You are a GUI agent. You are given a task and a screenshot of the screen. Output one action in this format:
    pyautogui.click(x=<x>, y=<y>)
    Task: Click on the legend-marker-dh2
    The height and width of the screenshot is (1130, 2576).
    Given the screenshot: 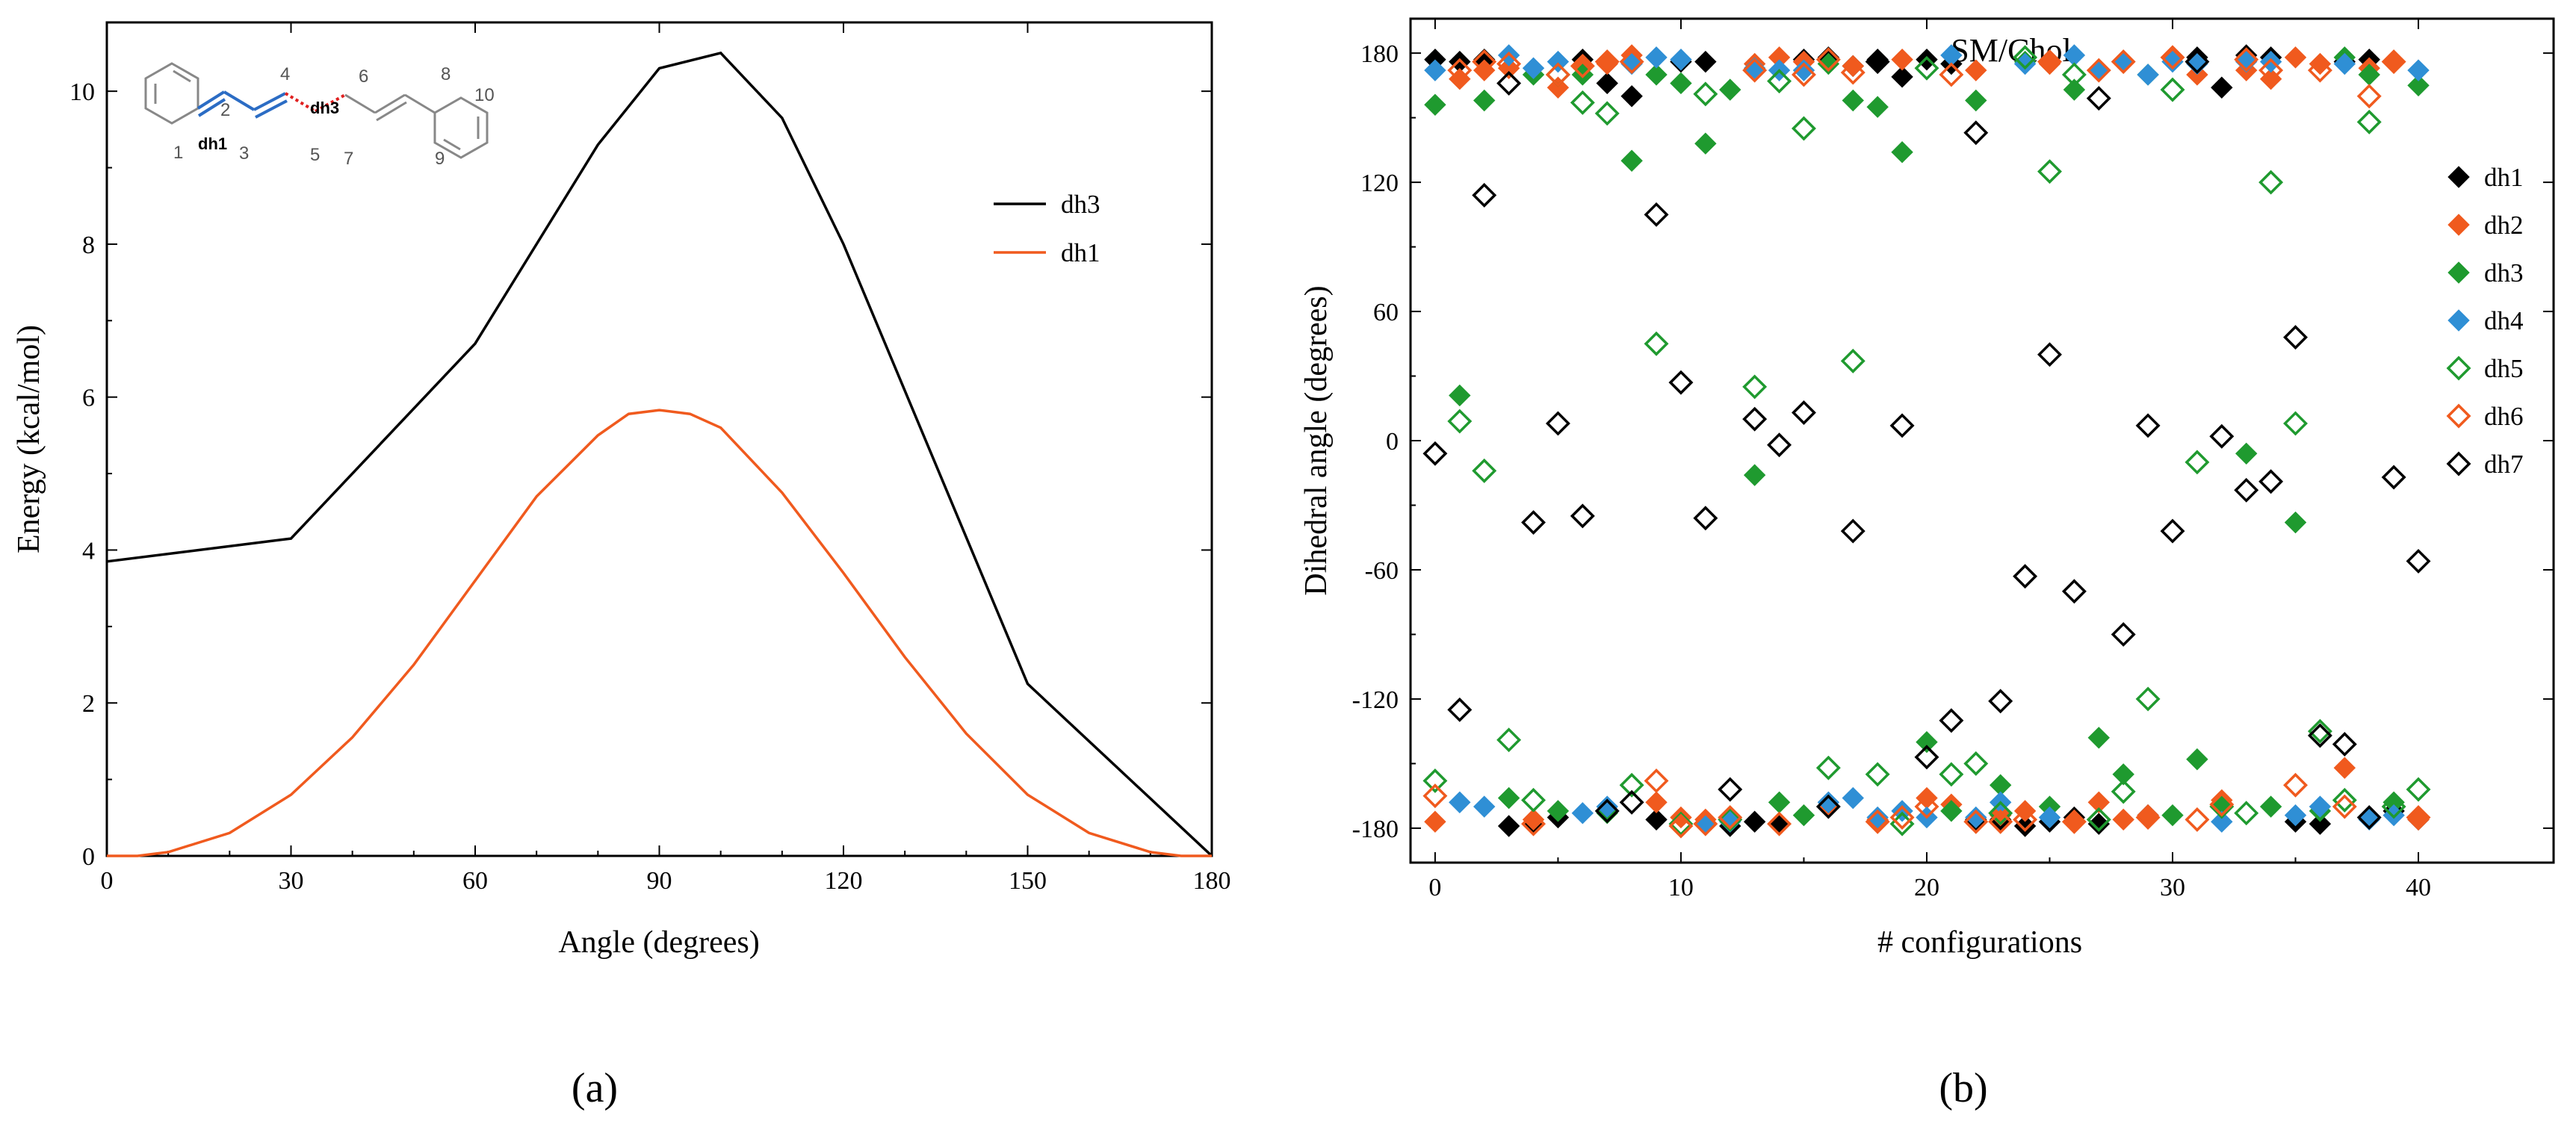 What is the action you would take?
    pyautogui.click(x=2458, y=225)
    